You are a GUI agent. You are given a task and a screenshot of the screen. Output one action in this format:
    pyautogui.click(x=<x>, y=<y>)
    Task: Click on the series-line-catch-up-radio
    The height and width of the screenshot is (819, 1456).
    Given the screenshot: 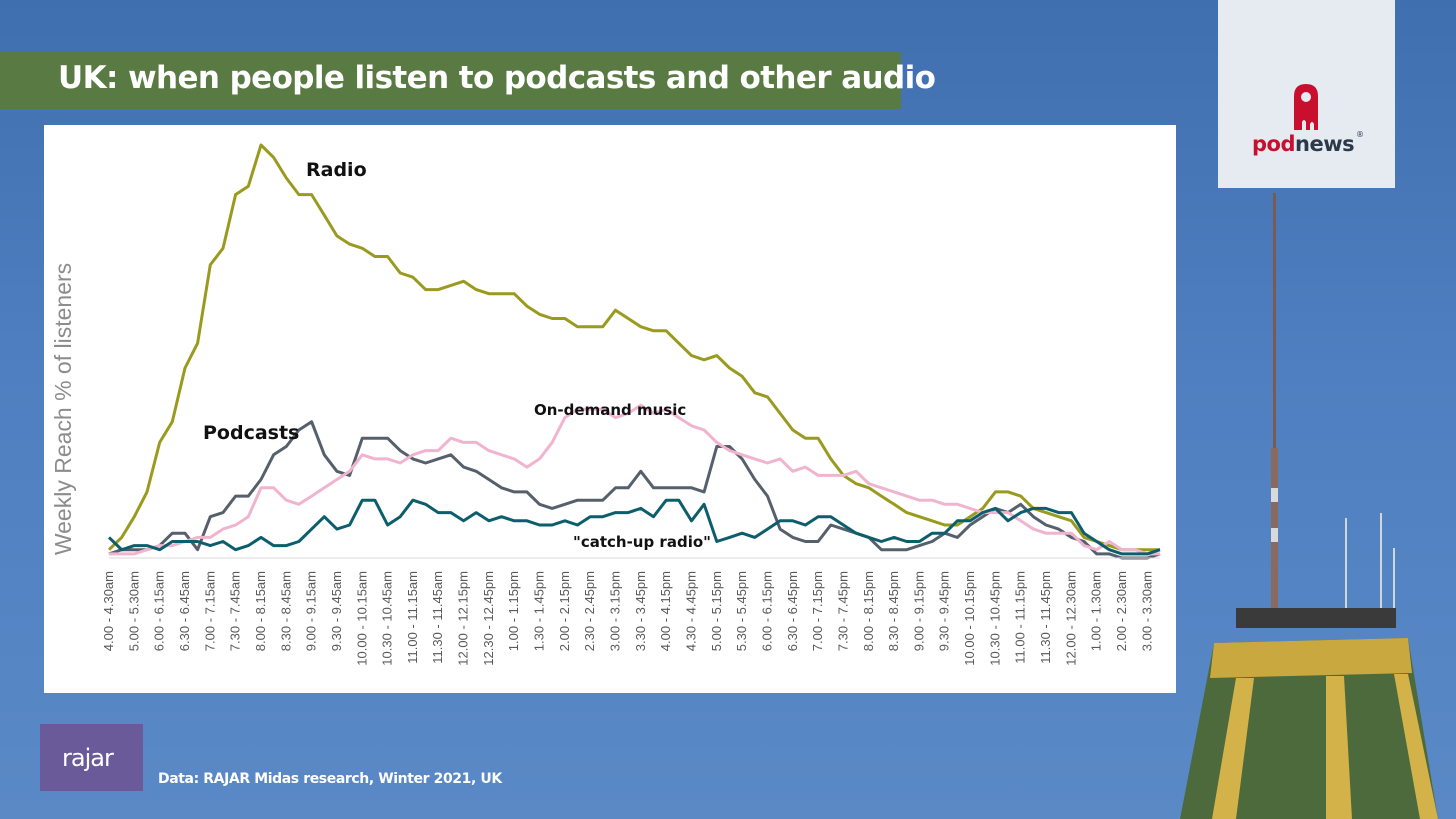 What is the action you would take?
    pyautogui.click(x=634, y=527)
    